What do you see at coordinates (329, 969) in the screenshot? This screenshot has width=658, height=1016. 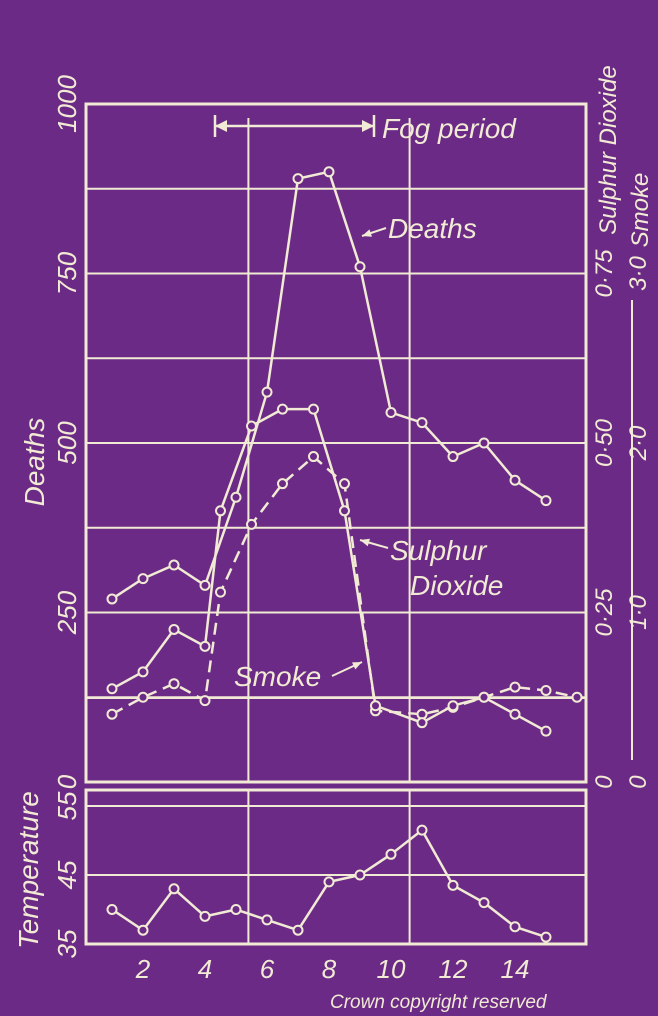 I see `x-tick-label: 8` at bounding box center [329, 969].